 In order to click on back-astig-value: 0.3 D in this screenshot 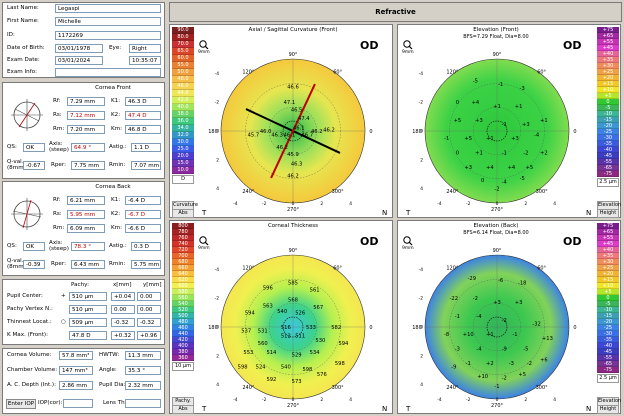, I will do `click(146, 246)`.